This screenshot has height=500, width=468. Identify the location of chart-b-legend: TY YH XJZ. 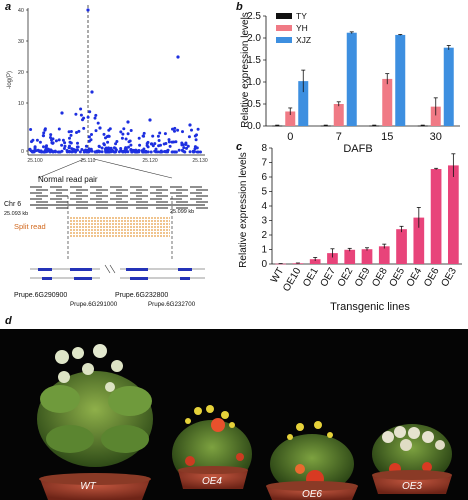
(293, 28).